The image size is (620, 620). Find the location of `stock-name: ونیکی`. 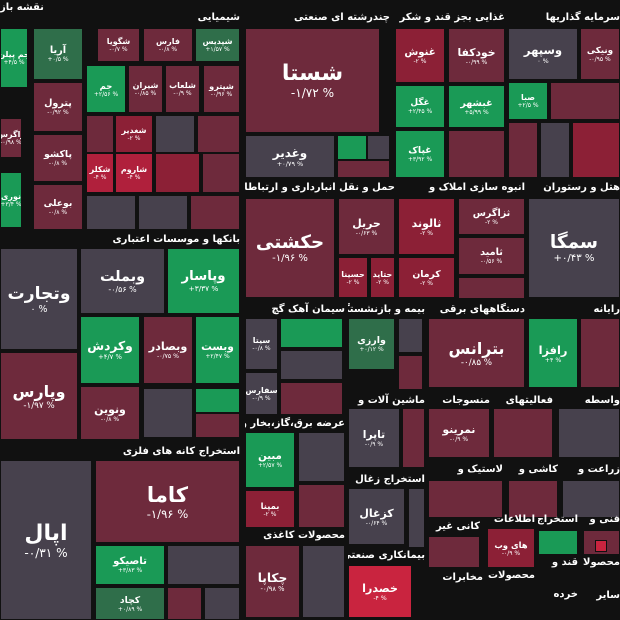

stock-name: ونیکی is located at coordinates (600, 50).